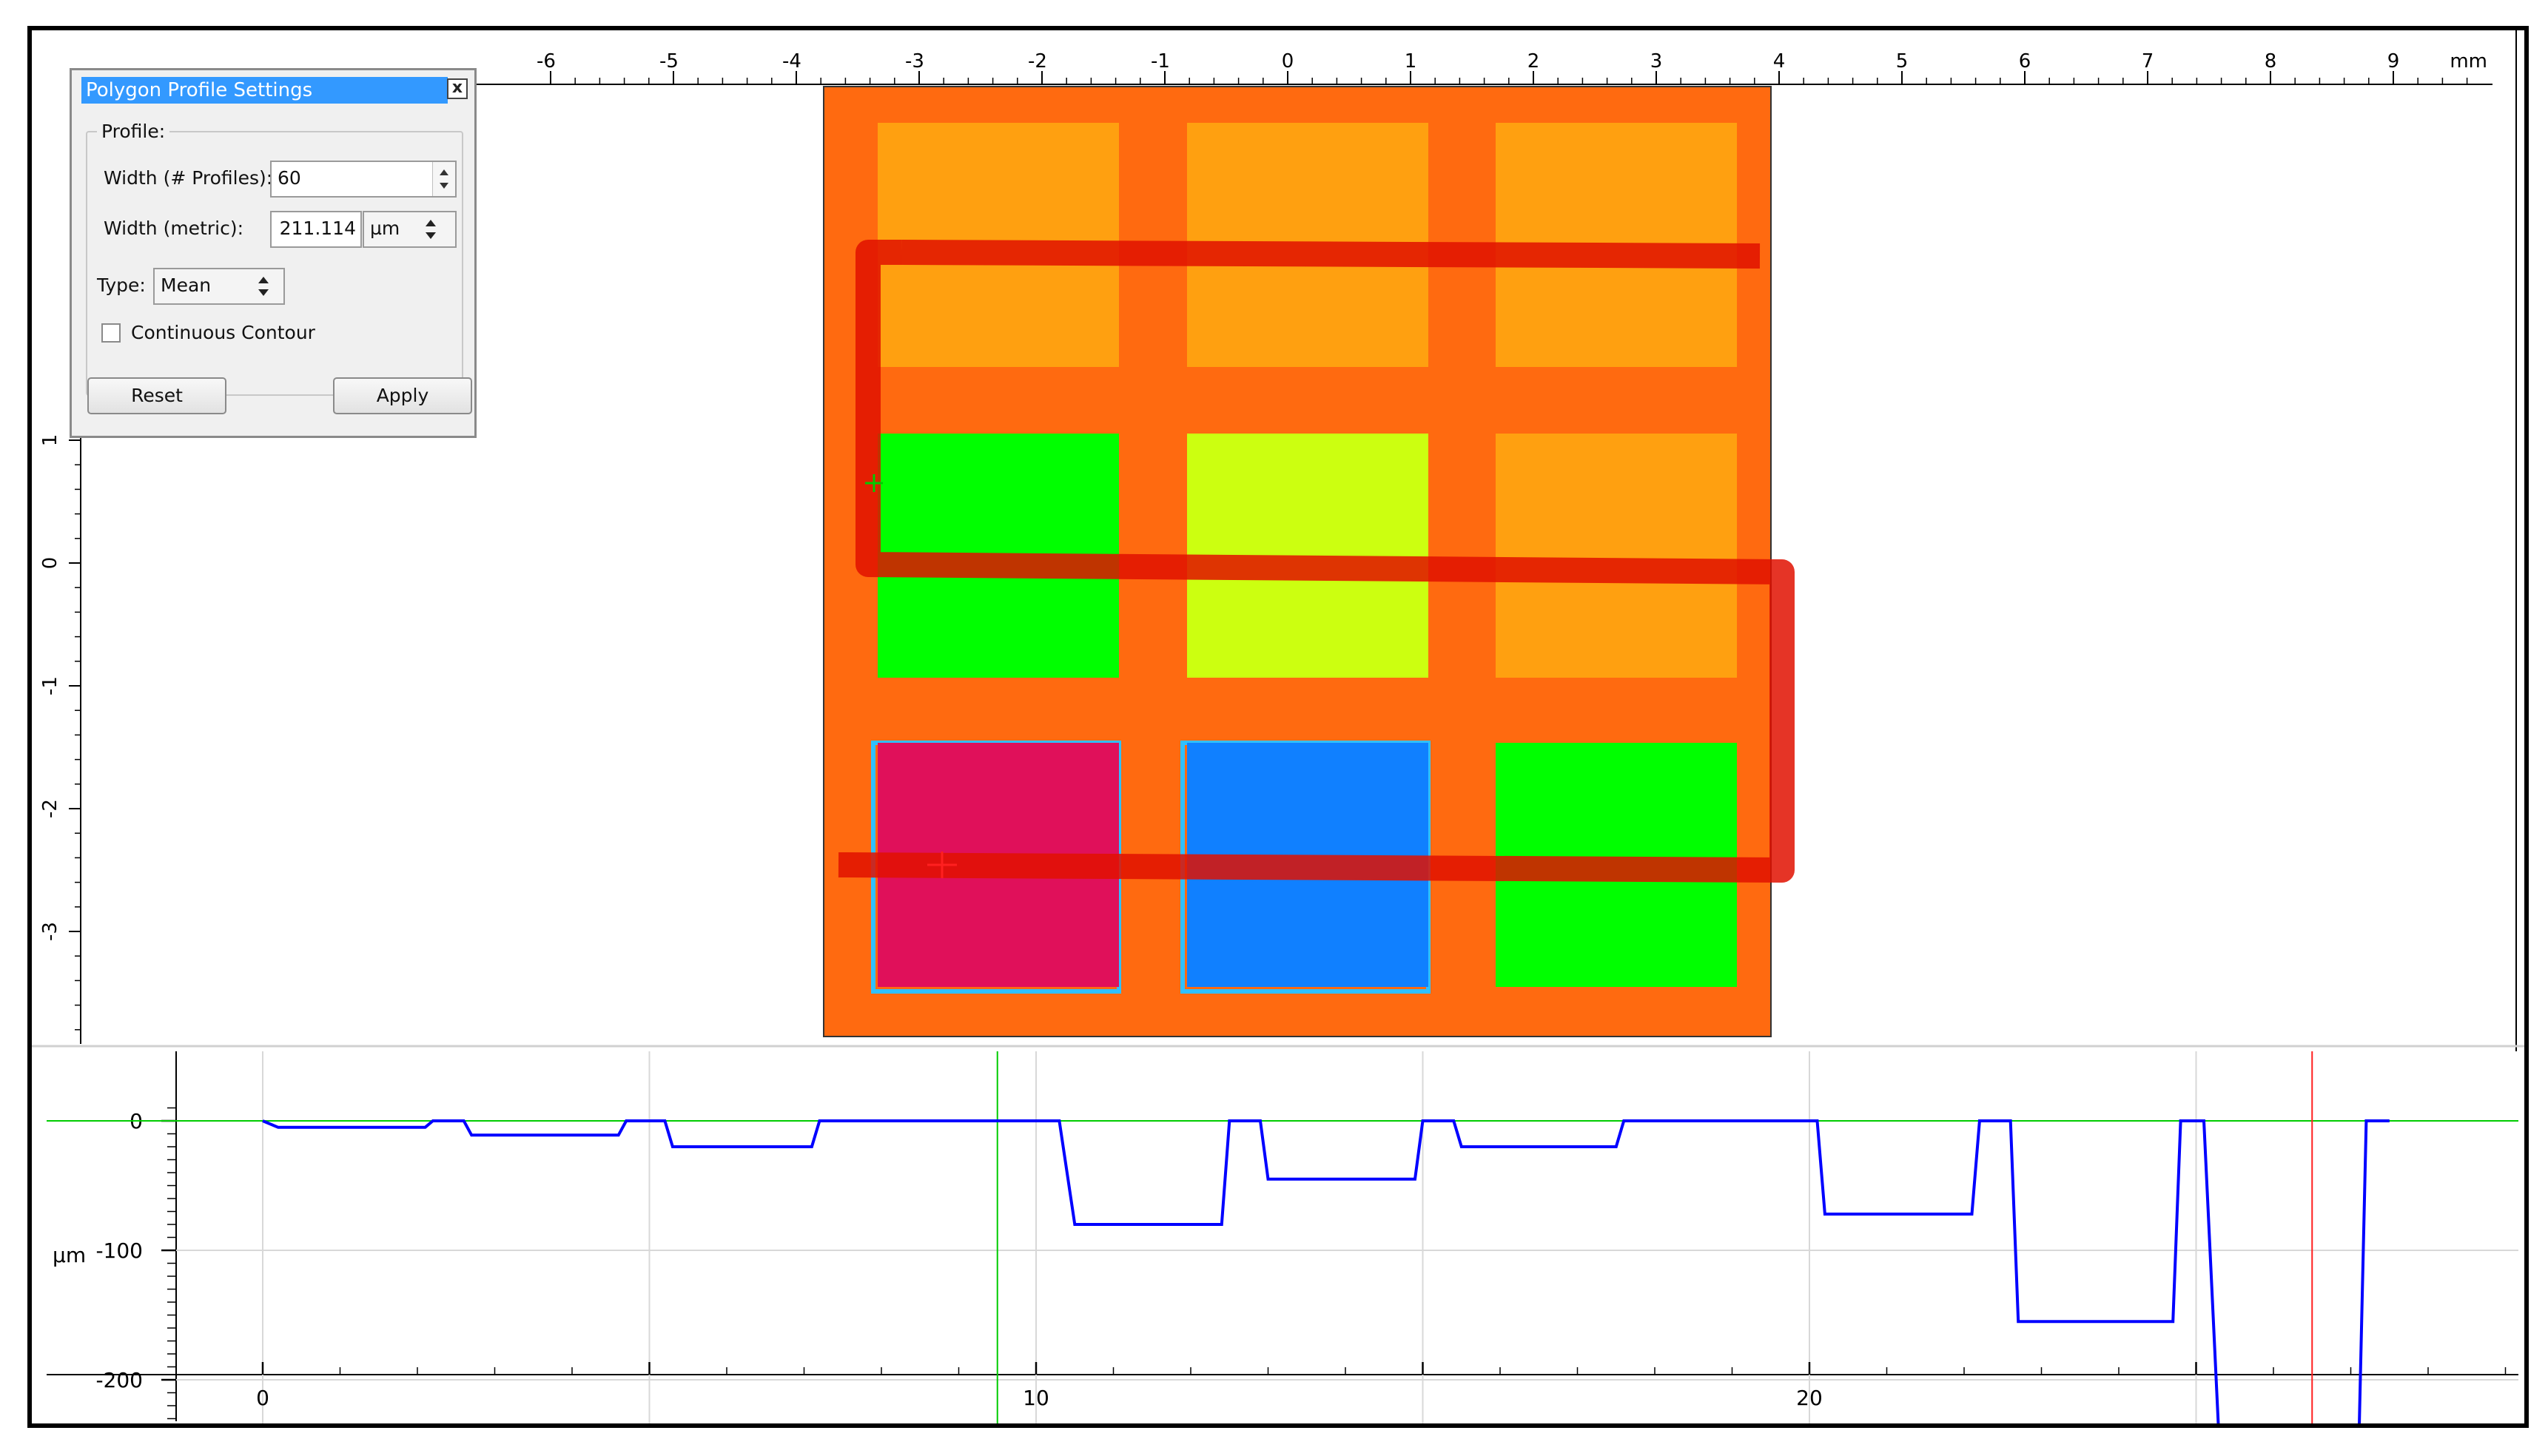 The width and height of the screenshot is (2548, 1456). I want to click on y-ruler-tick-label: 0, so click(50, 563).